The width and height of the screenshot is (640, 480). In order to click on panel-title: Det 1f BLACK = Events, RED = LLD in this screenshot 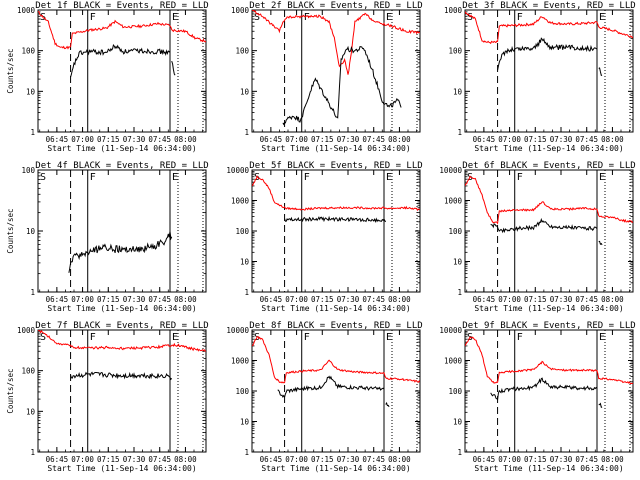, I will do `click(121, 6)`.